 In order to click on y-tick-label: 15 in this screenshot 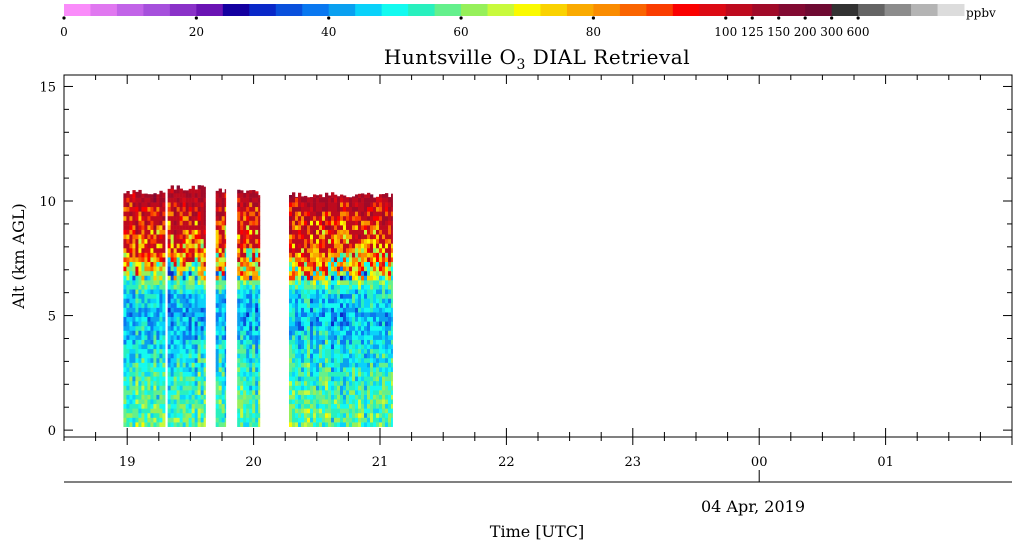, I will do `click(47, 87)`.